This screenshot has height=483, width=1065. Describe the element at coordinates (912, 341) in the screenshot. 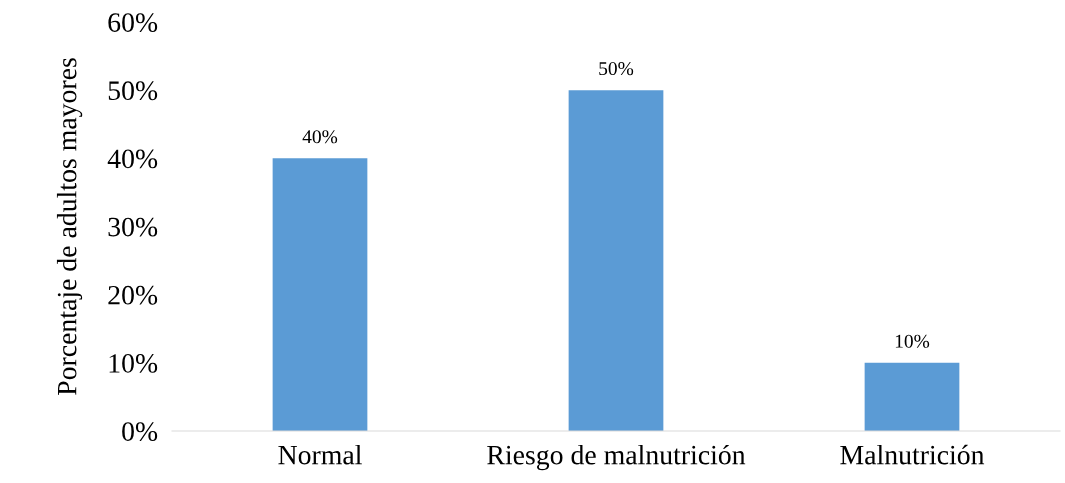

I see `data-label: 10%` at that location.